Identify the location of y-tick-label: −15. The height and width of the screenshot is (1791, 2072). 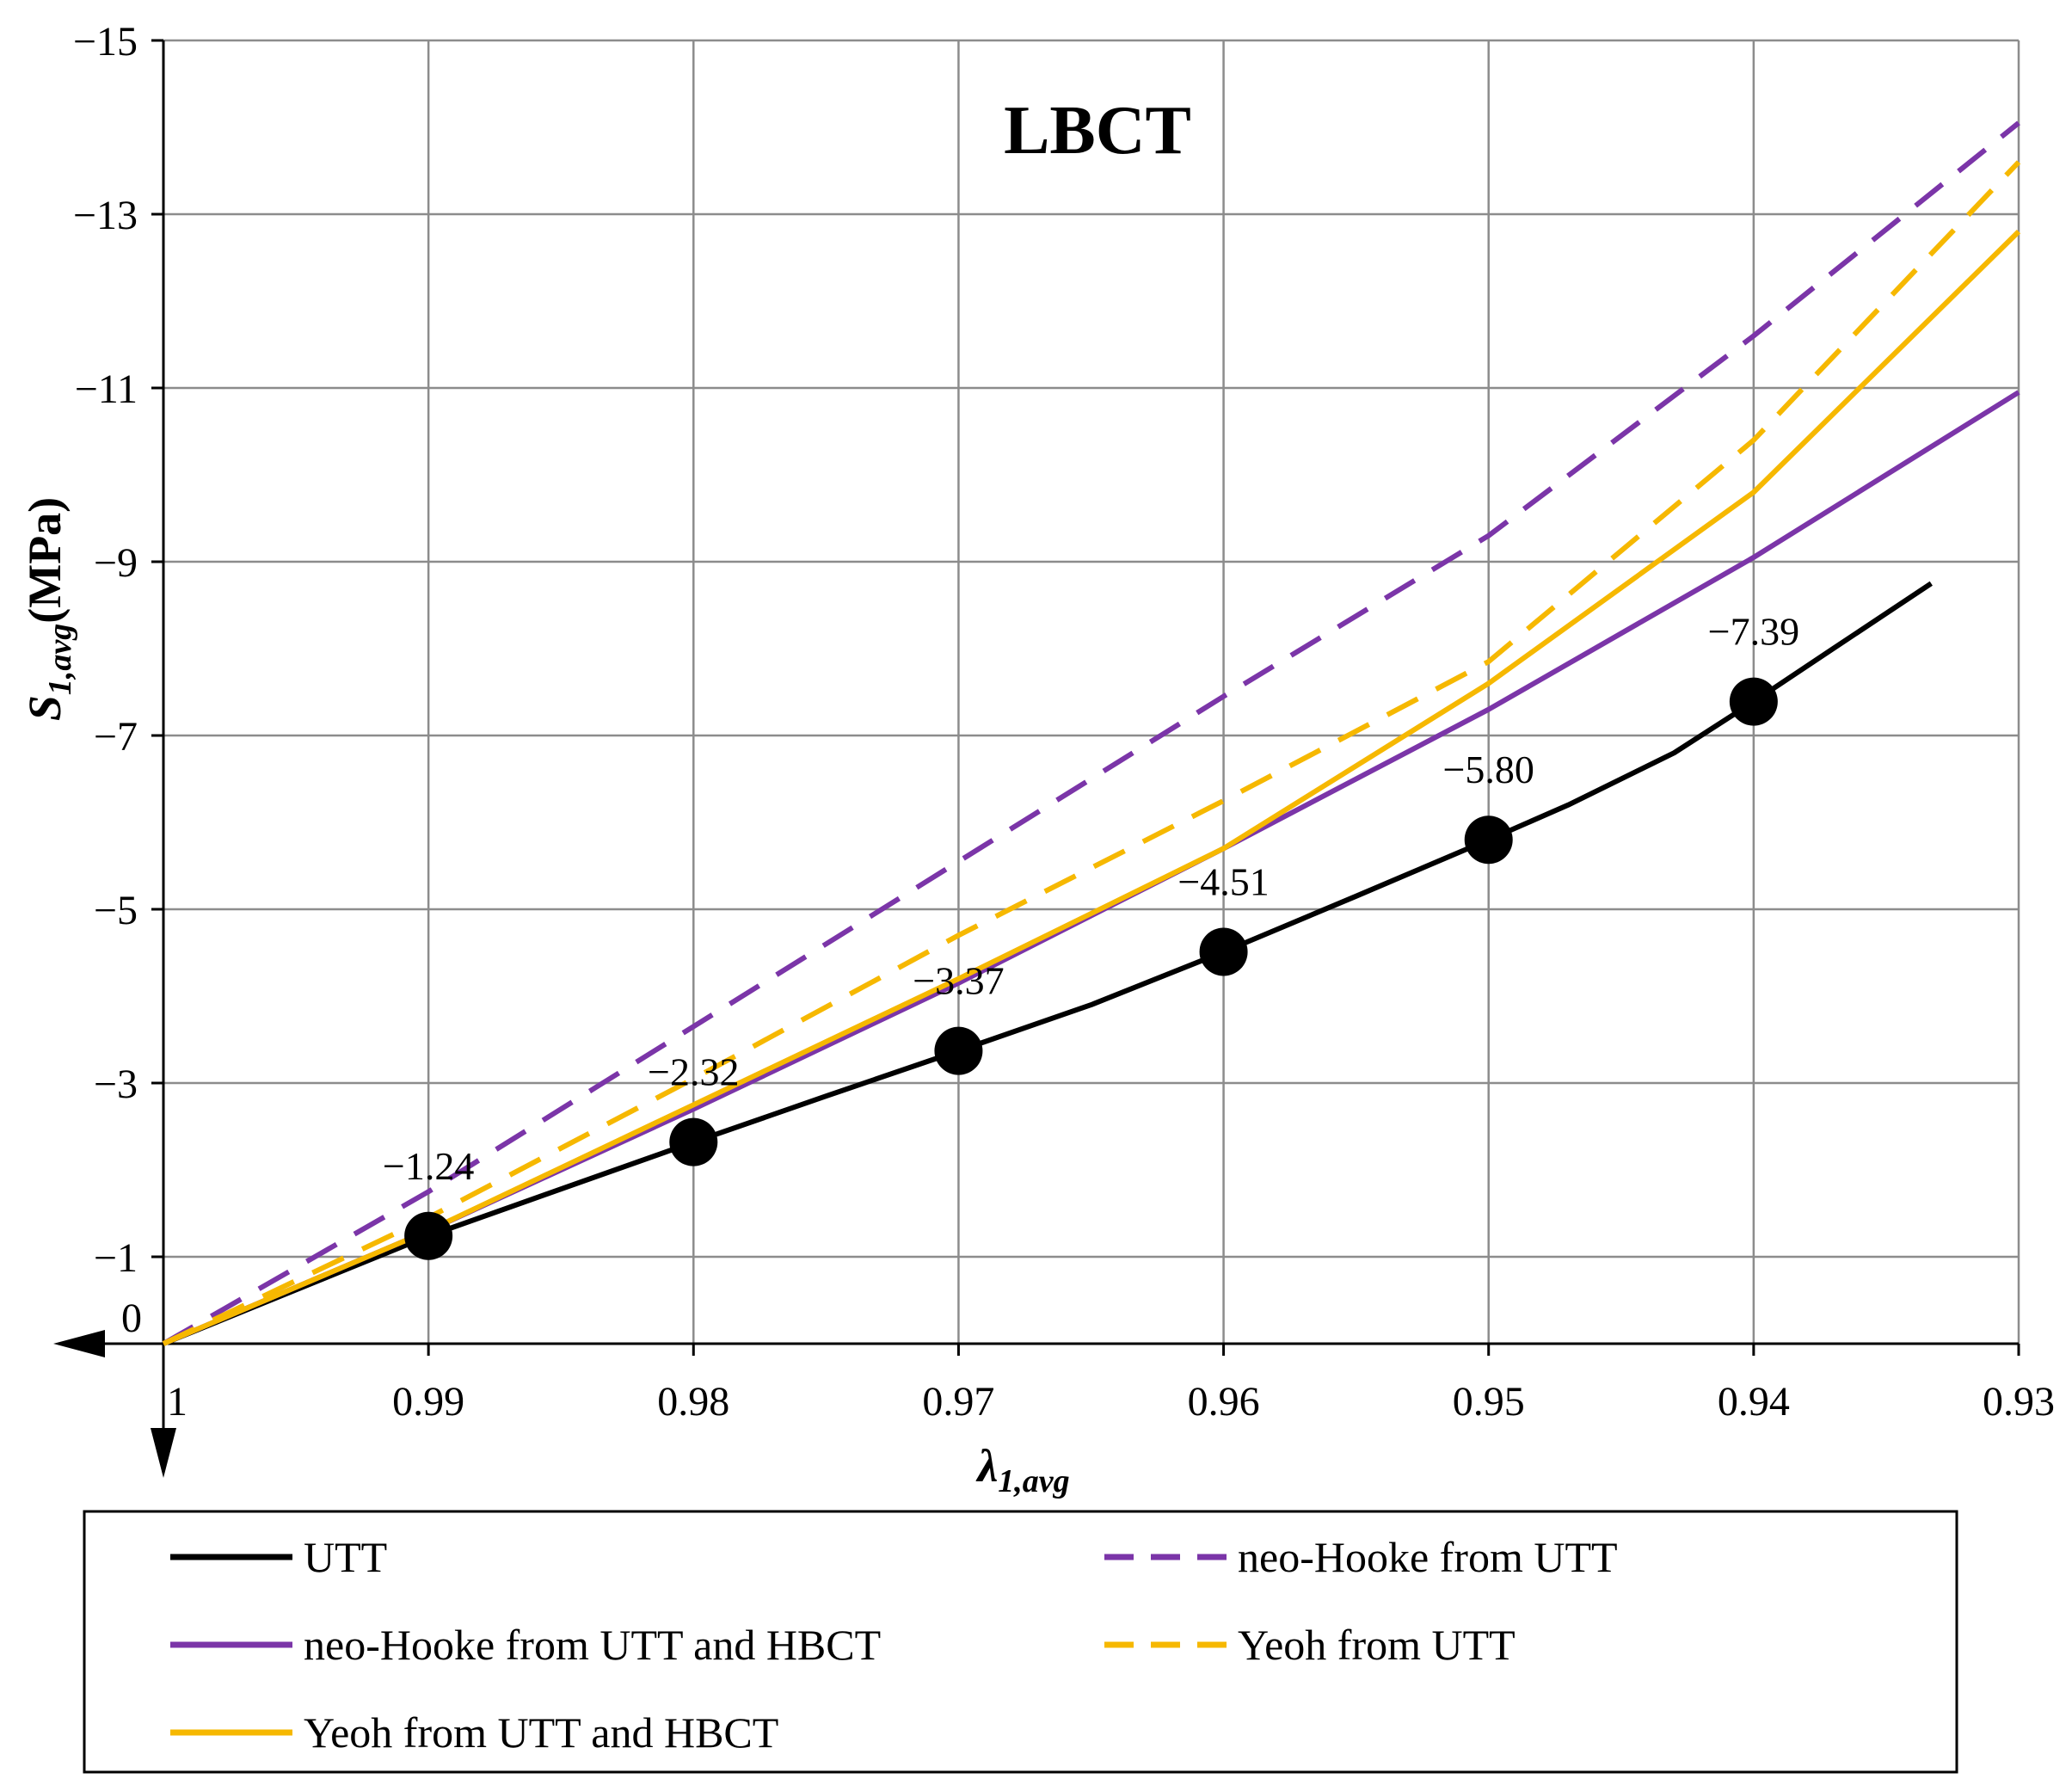
(105, 42).